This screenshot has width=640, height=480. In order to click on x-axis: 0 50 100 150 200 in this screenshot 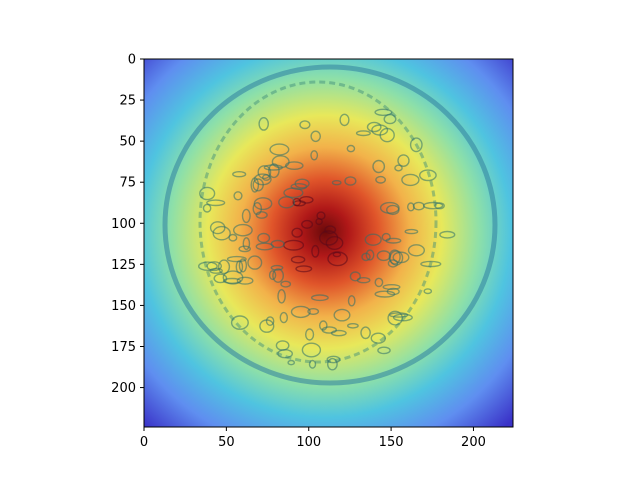, I will do `click(313, 438)`.